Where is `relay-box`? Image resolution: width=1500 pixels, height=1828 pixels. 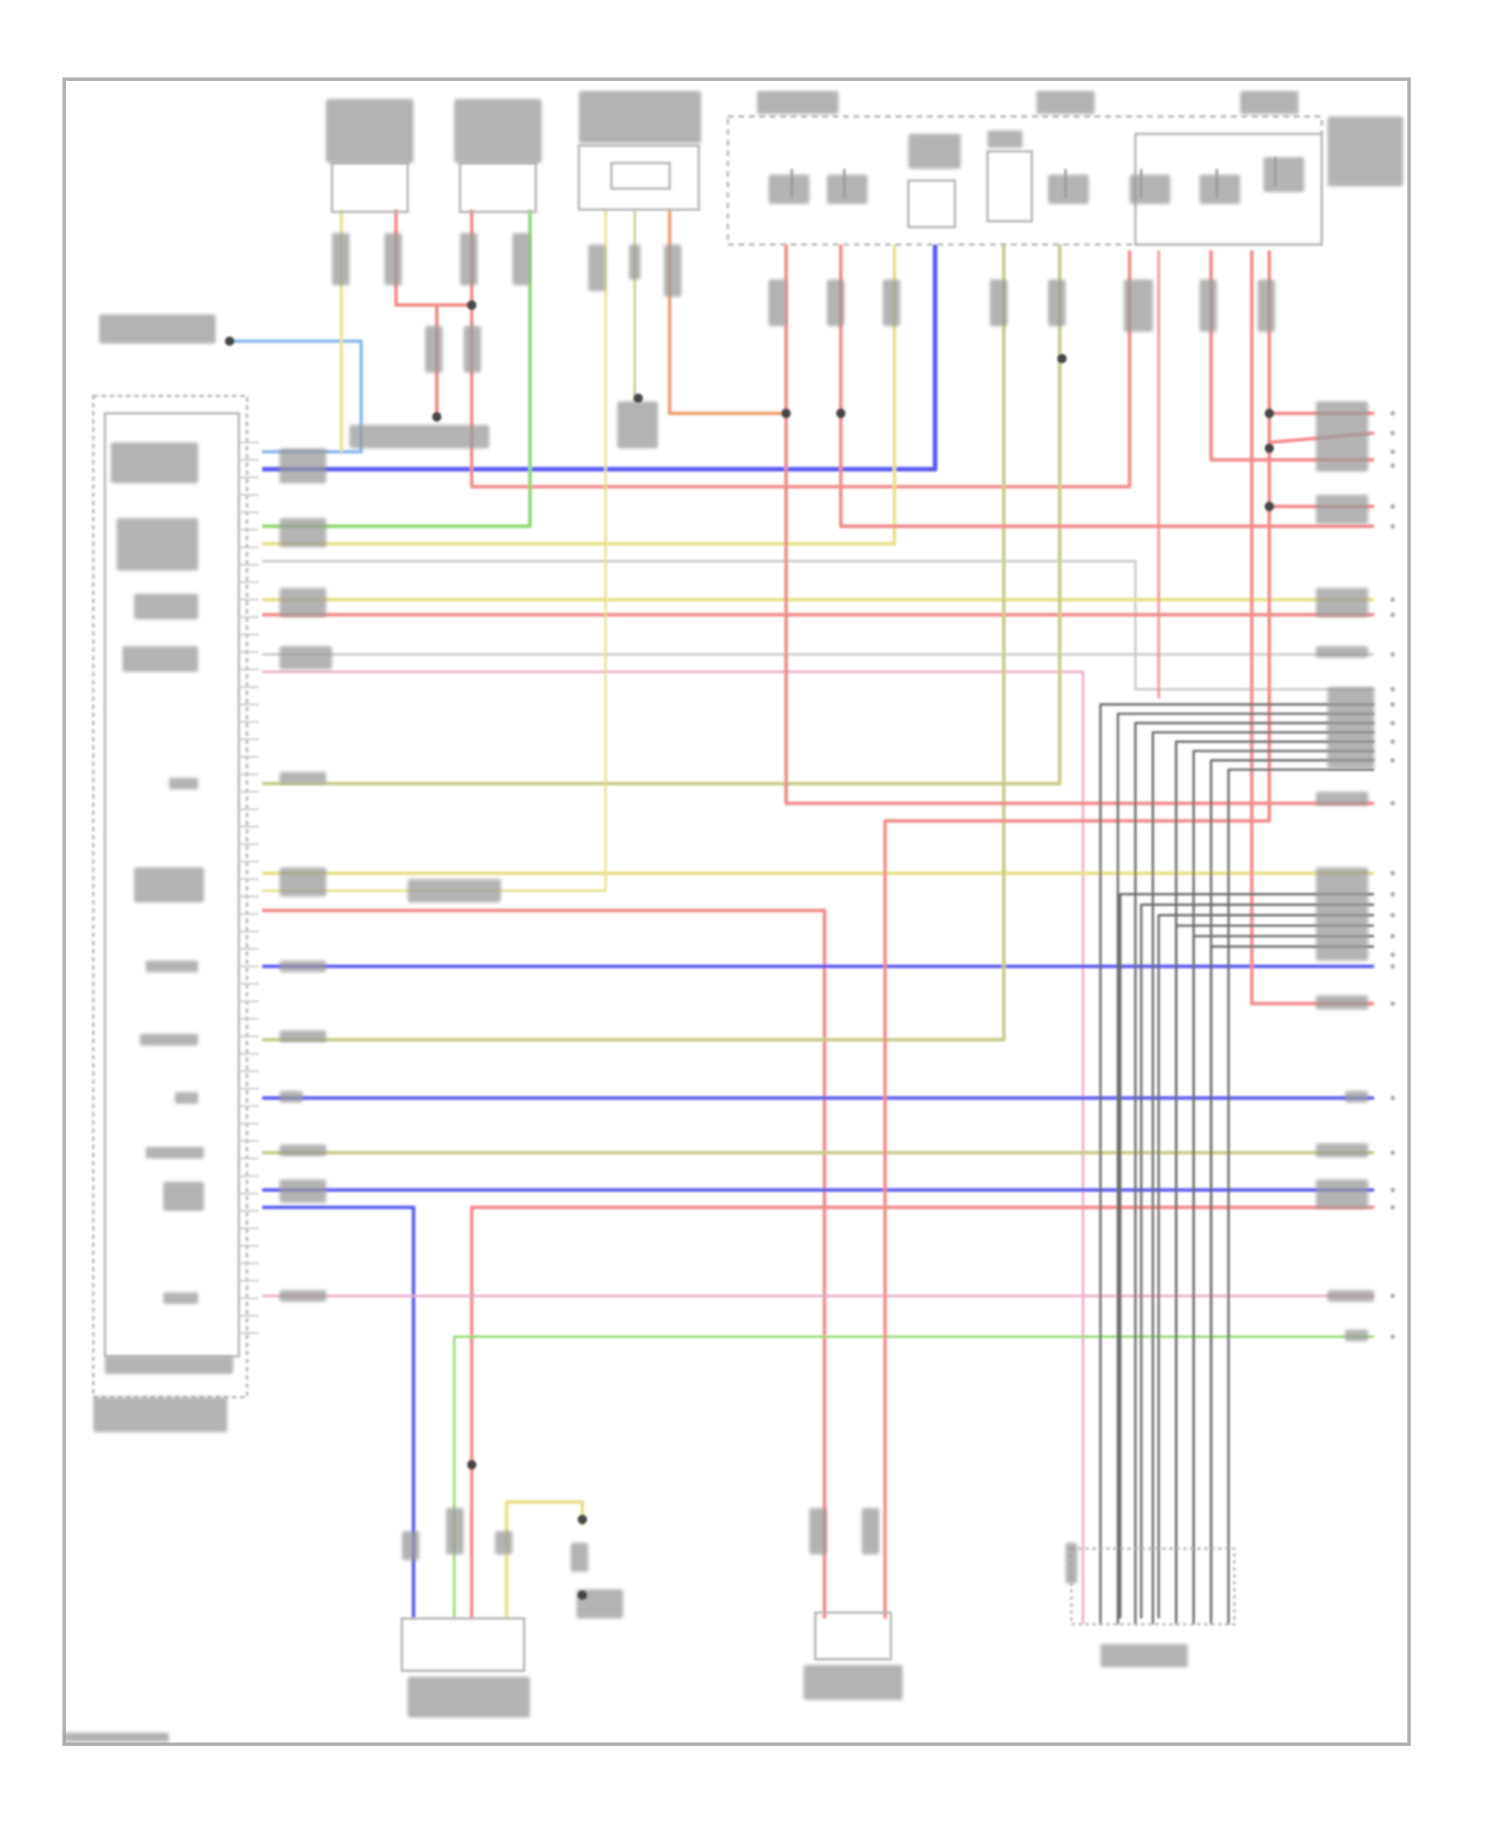 relay-box is located at coordinates (932, 204).